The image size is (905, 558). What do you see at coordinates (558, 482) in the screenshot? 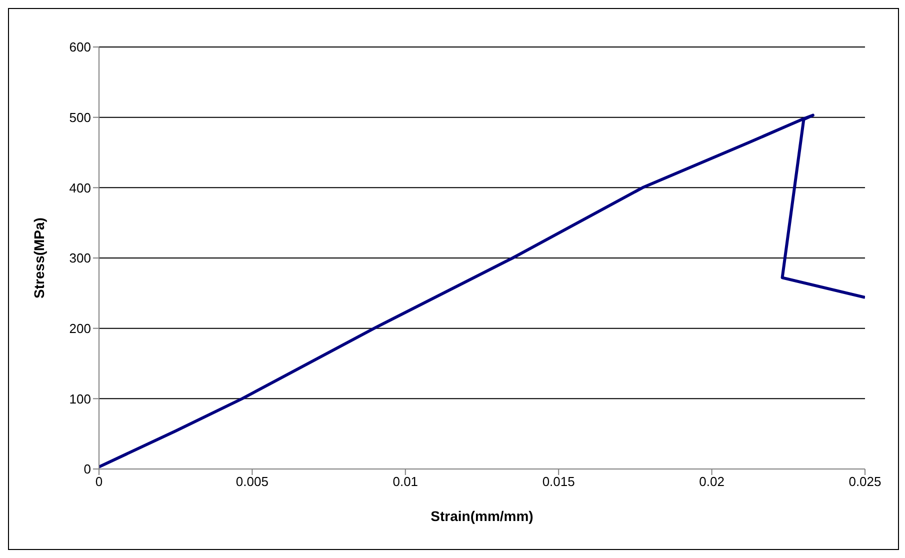
I see `x-tick-label: 0.015` at bounding box center [558, 482].